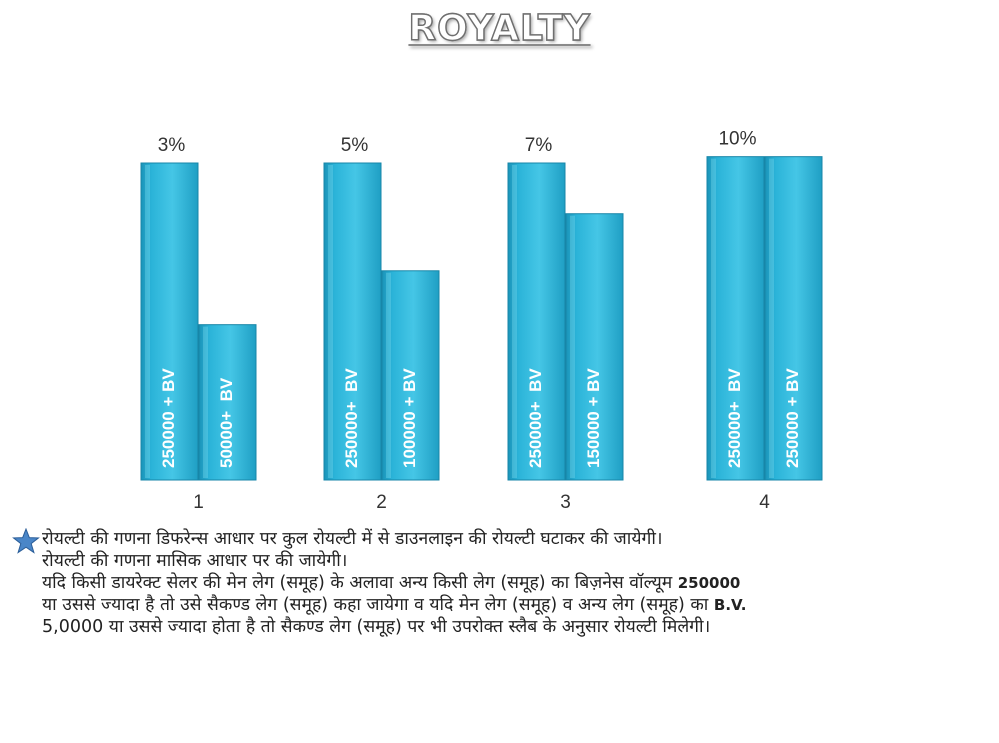 The width and height of the screenshot is (999, 743). Describe the element at coordinates (730, 605) in the screenshot. I see `note-line-4-bold: B.V.` at that location.